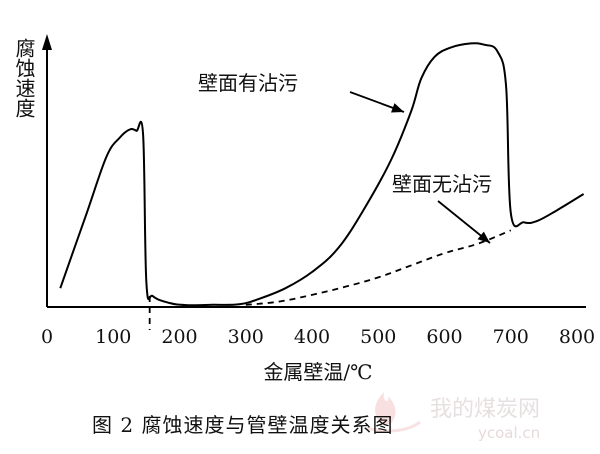 This screenshot has height=454, width=600. What do you see at coordinates (47, 42) in the screenshot?
I see `y-axis-arrow-icon` at bounding box center [47, 42].